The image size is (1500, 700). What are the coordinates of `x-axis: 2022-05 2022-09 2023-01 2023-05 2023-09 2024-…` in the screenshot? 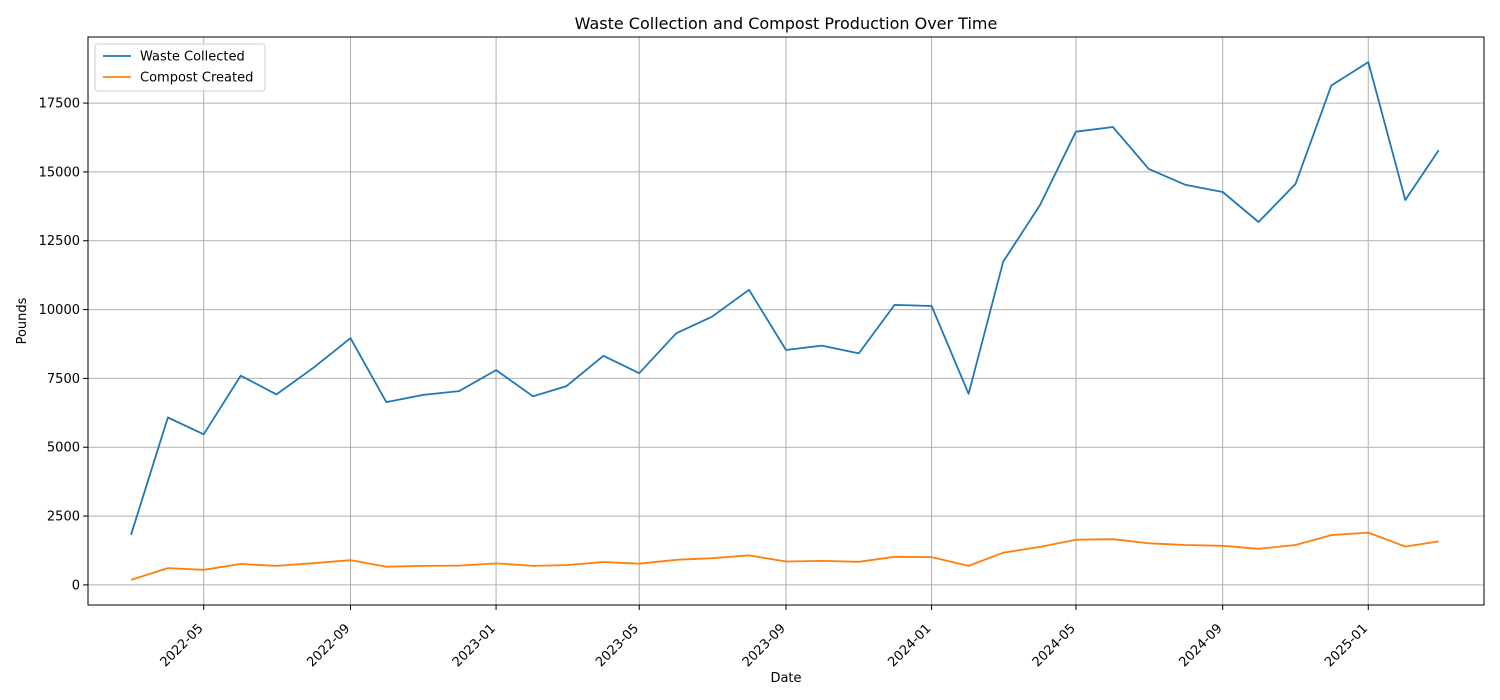 It's located at (764, 637).